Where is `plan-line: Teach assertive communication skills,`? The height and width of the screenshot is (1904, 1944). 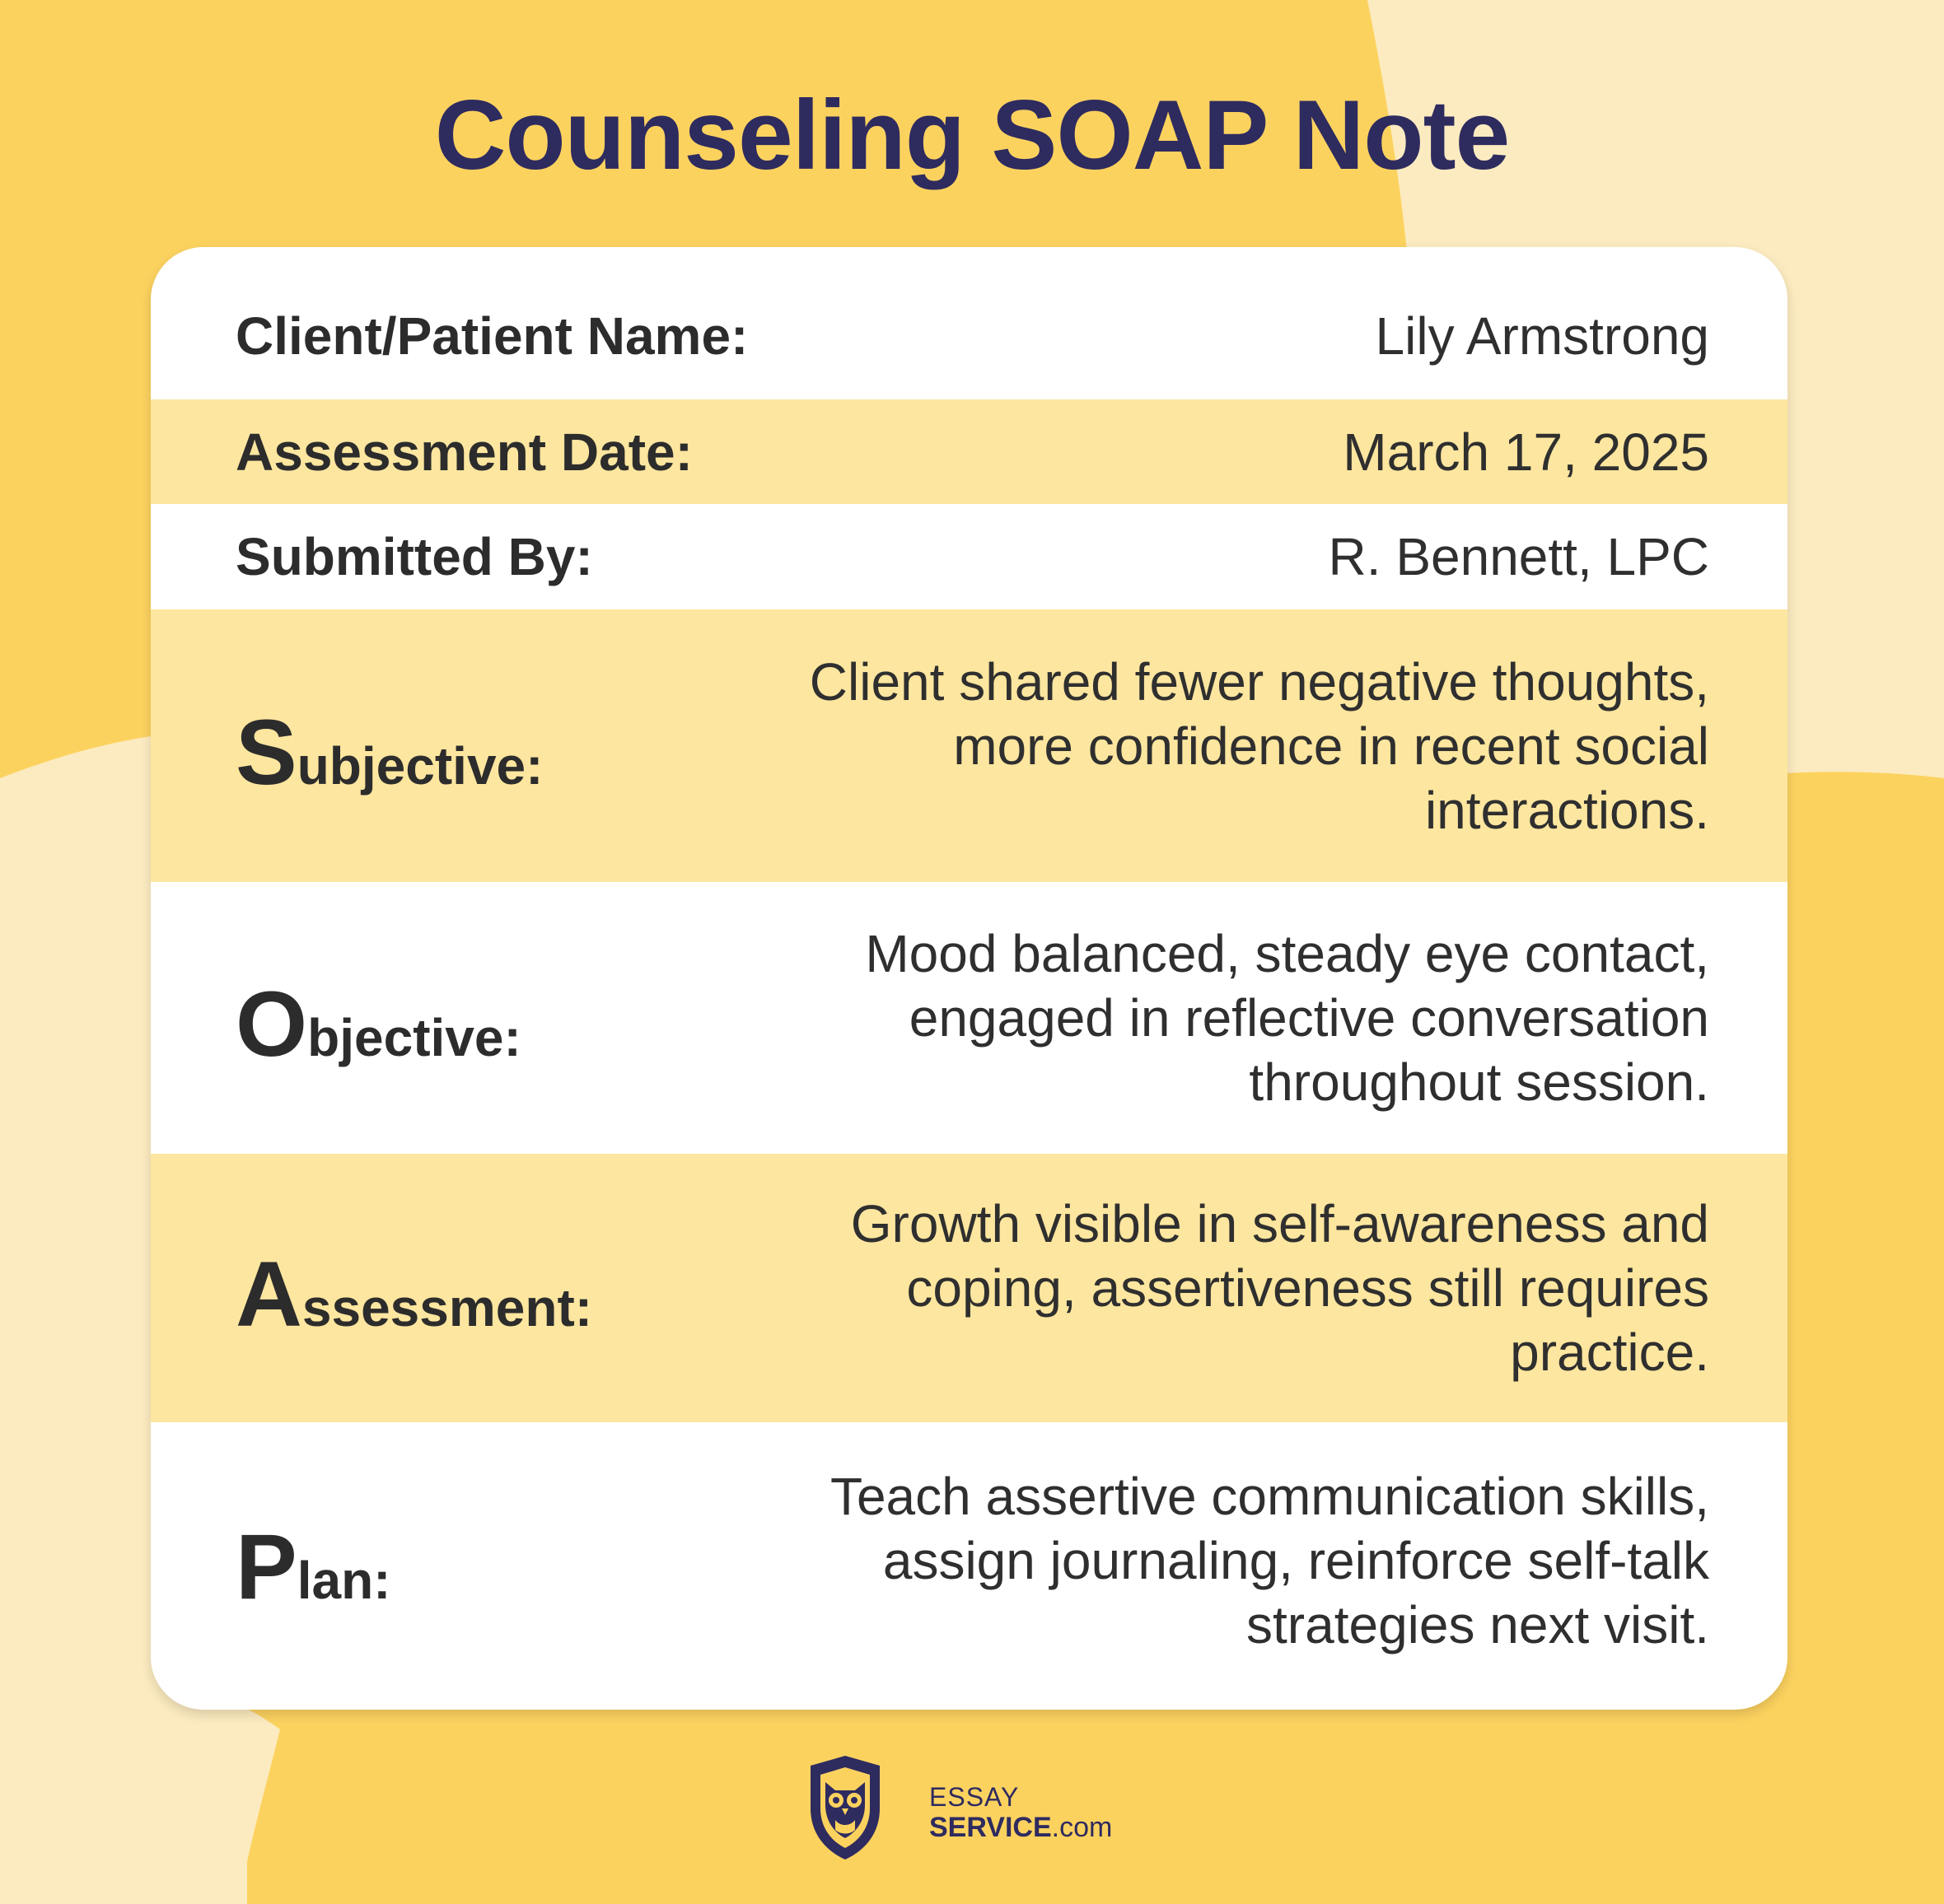 plan-line: Teach assertive communication skills, is located at coordinates (1269, 1496).